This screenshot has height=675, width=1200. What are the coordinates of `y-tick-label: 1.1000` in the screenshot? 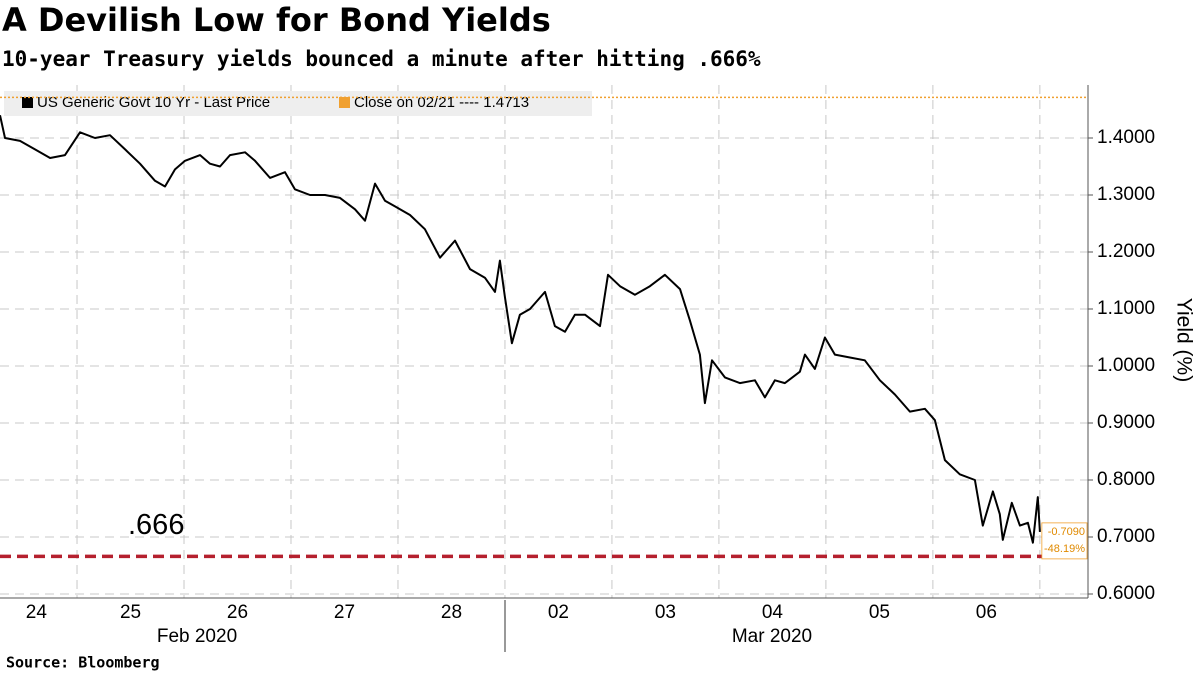 It's located at (1126, 308).